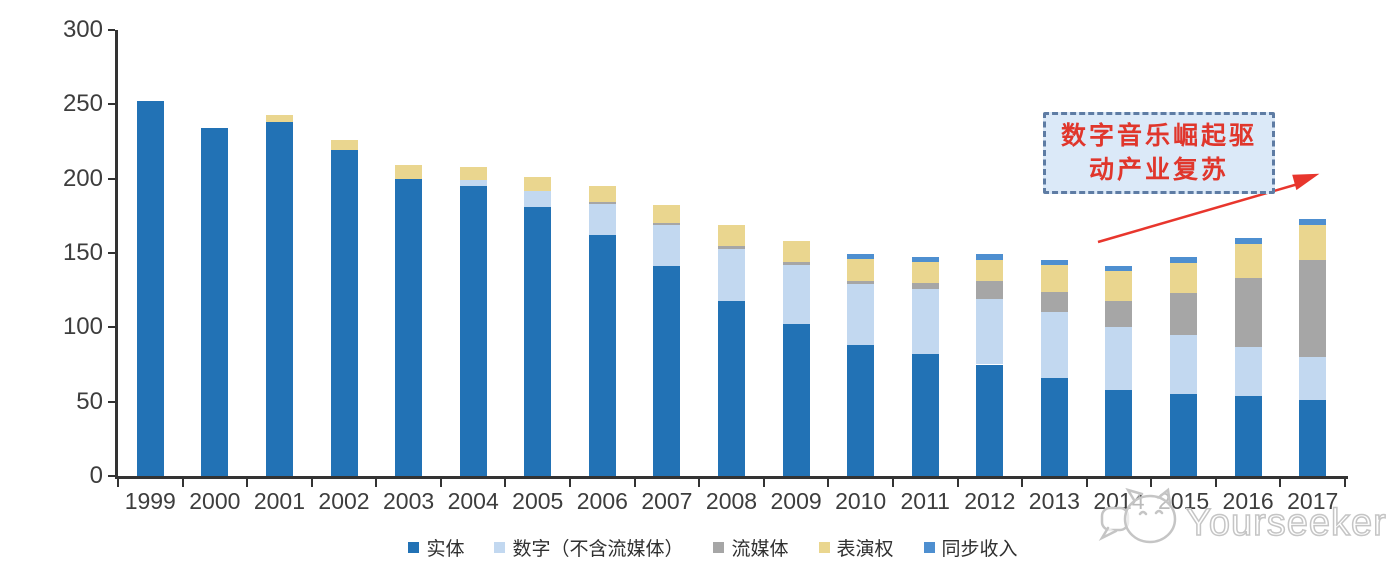 The width and height of the screenshot is (1398, 582). What do you see at coordinates (1158, 170) in the screenshot?
I see `annotation-text-line2: 动产业复苏` at bounding box center [1158, 170].